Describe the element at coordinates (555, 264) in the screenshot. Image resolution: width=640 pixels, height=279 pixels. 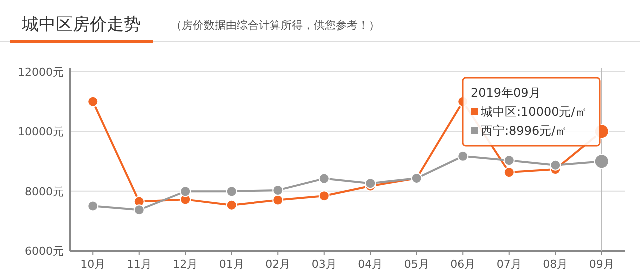
I see `x-tick-label: 08月` at that location.